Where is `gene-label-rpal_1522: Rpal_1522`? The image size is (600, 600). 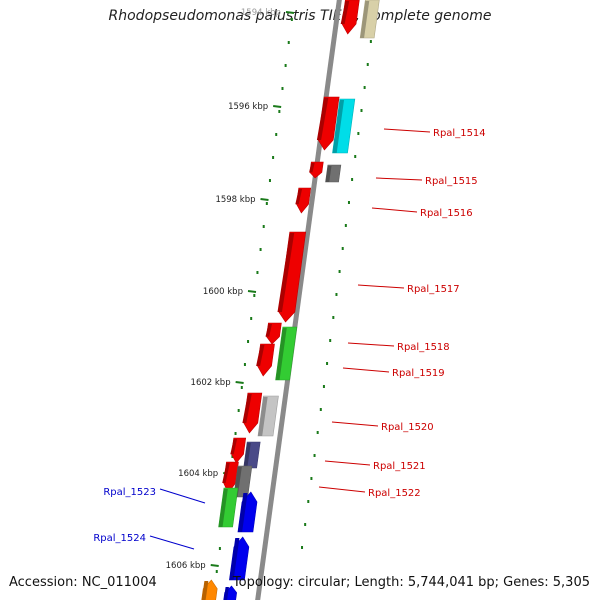
gene-label-rpal_1522: Rpal_1522 is located at coordinates (394, 493).